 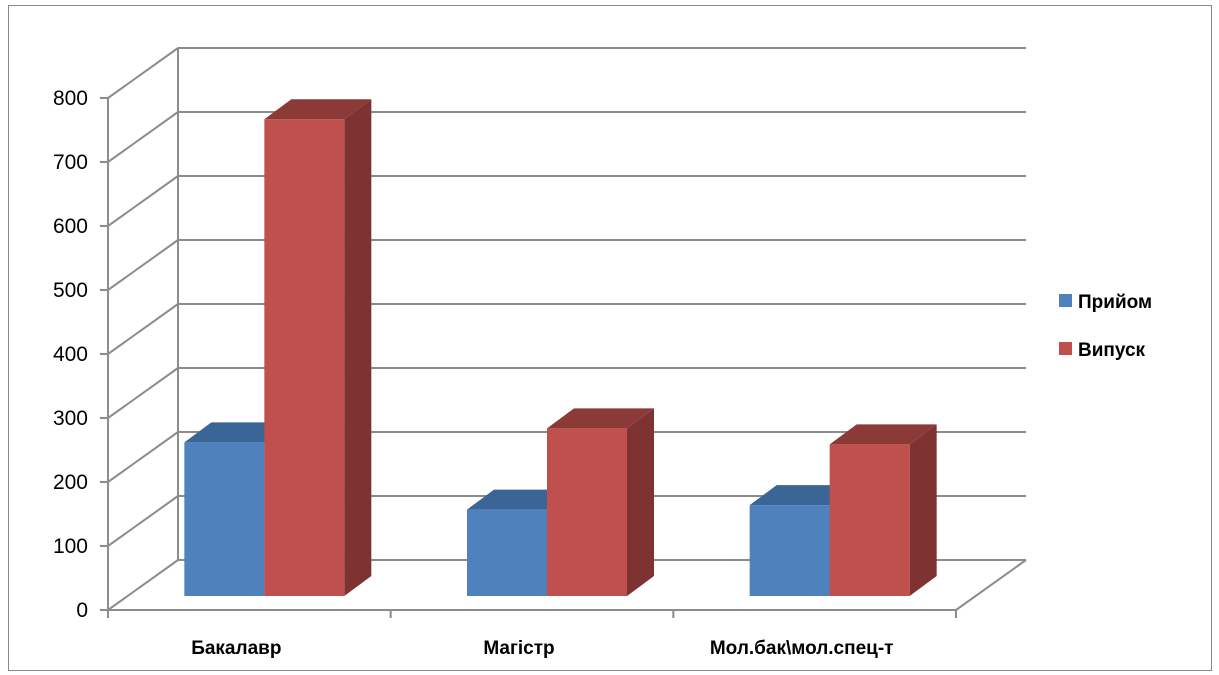 What do you see at coordinates (70, 546) in the screenshot?
I see `y-tick-label: 100` at bounding box center [70, 546].